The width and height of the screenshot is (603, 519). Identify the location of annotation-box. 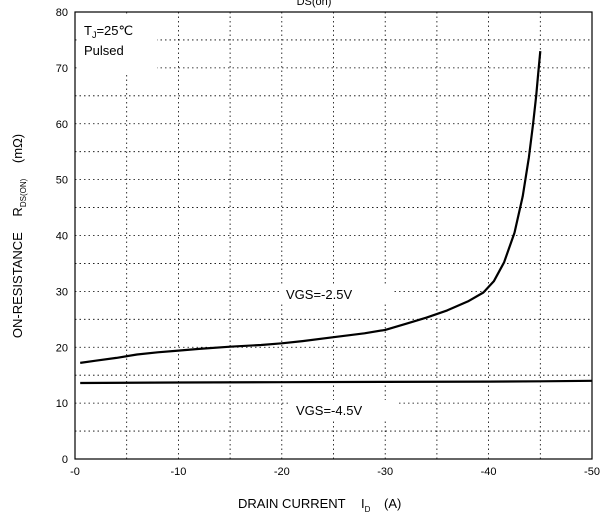
(117, 43).